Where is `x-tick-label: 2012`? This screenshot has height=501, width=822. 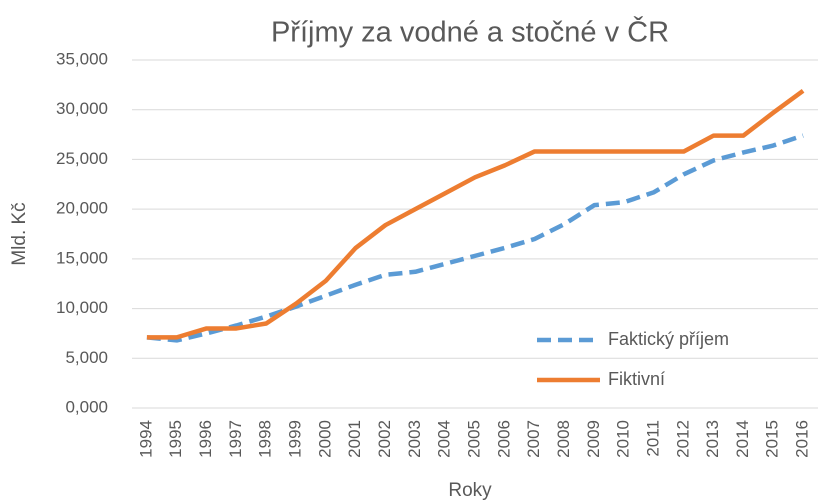
x-tick-label: 2012 is located at coordinates (682, 439).